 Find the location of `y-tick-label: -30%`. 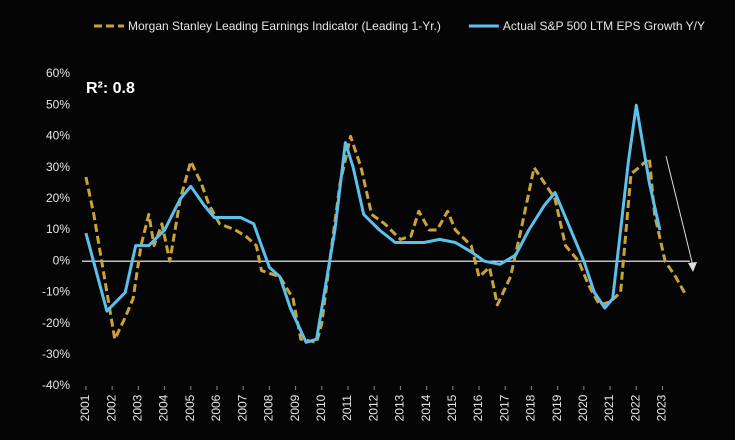

y-tick-label: -30% is located at coordinates (56, 354).